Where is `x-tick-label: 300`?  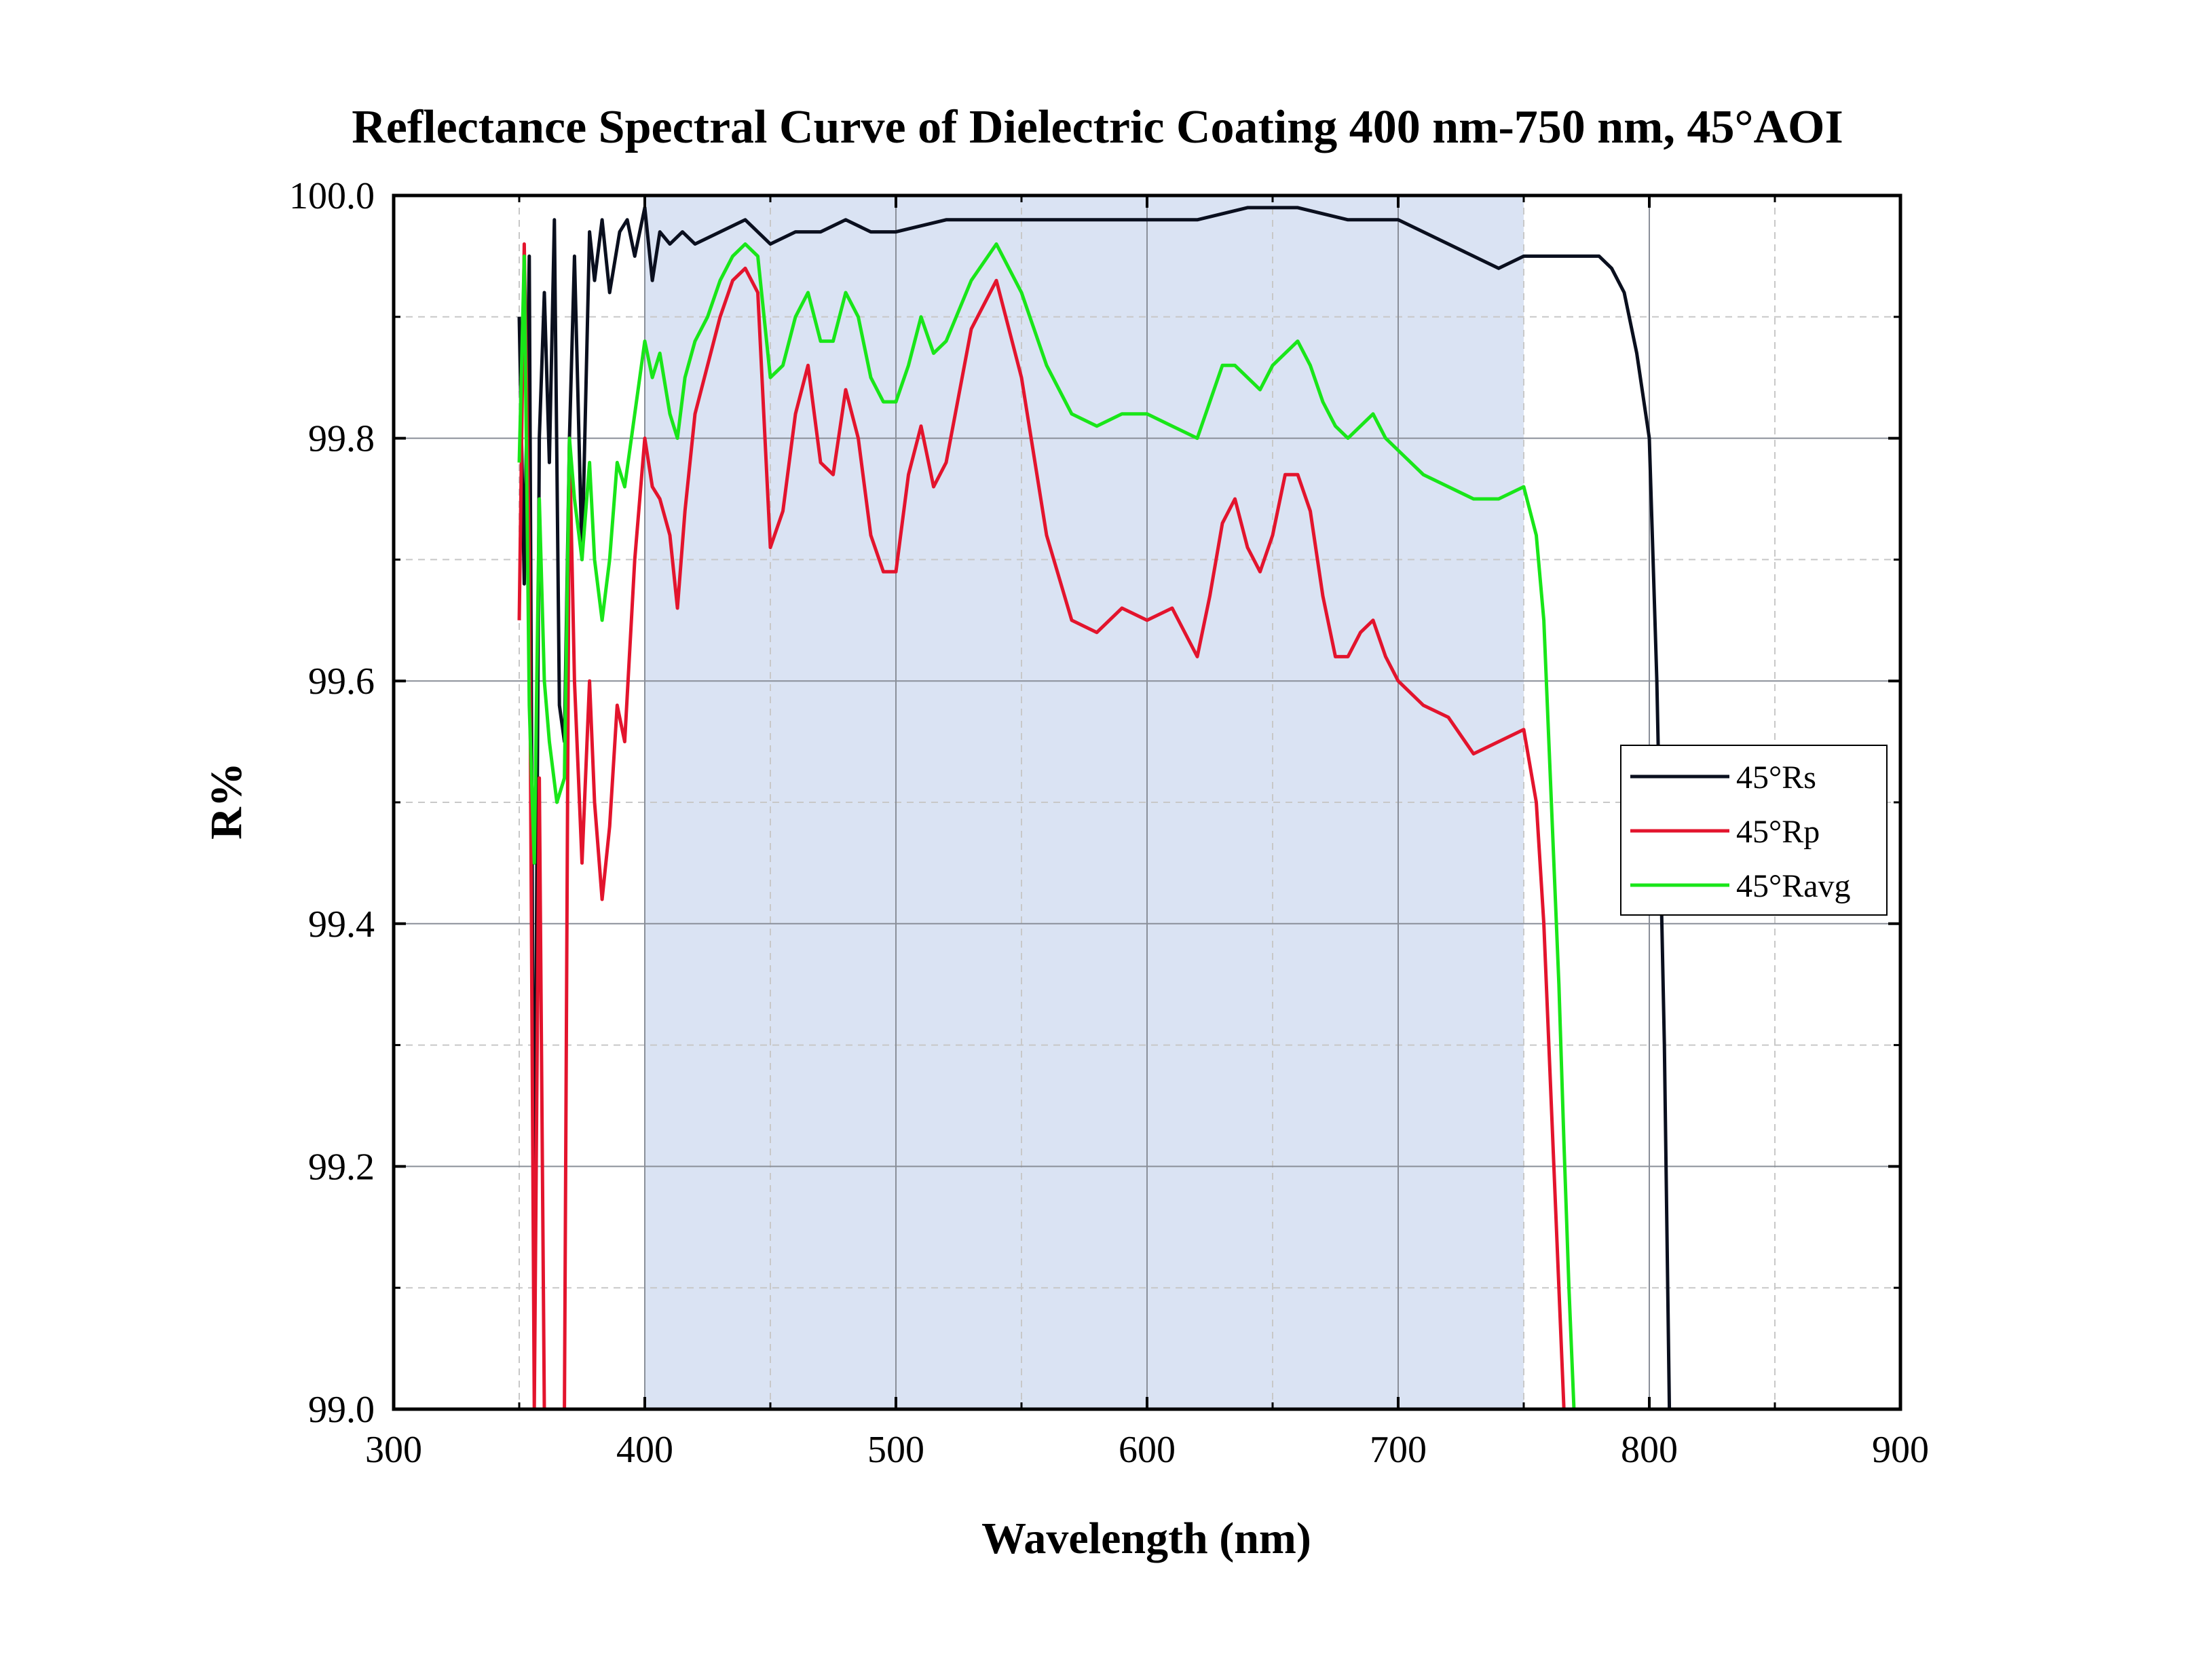
x-tick-label: 300 is located at coordinates (393, 1450).